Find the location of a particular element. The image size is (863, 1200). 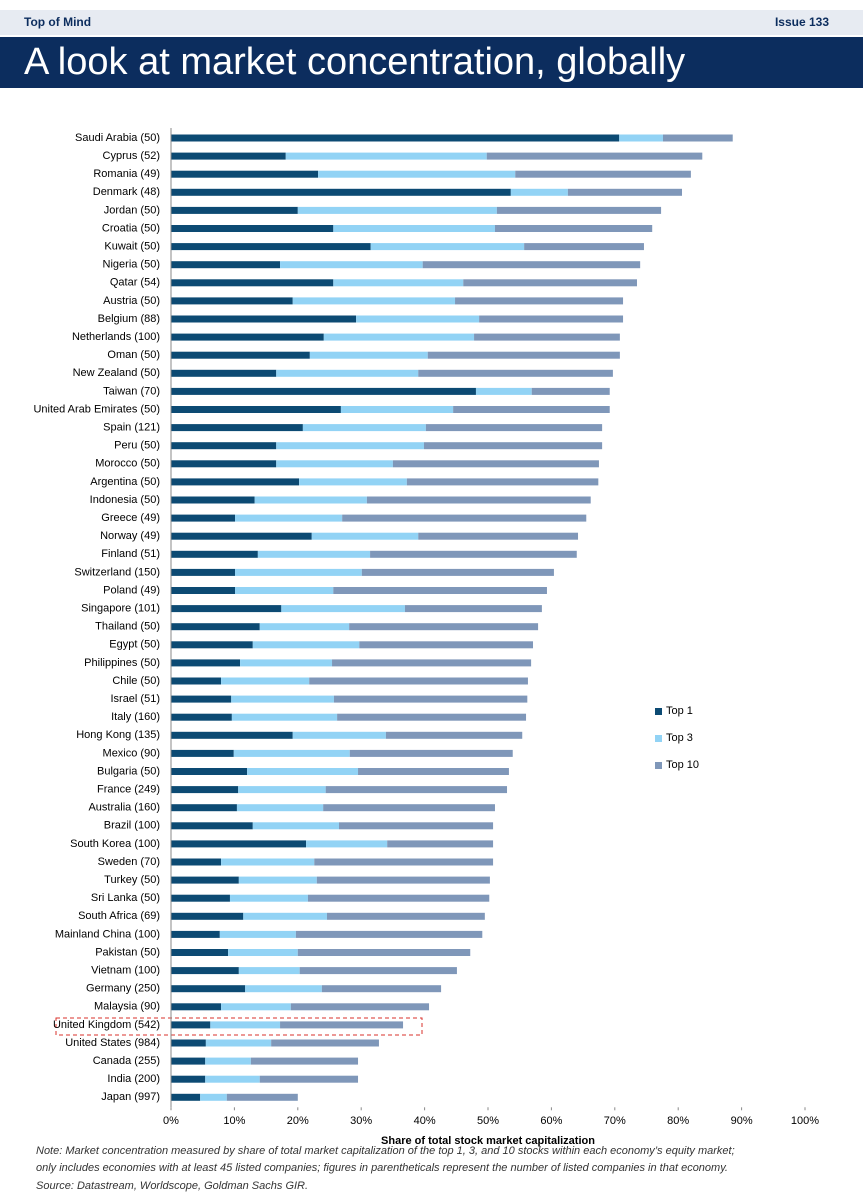

title: A look at market concentration, globally is located at coordinates (354, 62).